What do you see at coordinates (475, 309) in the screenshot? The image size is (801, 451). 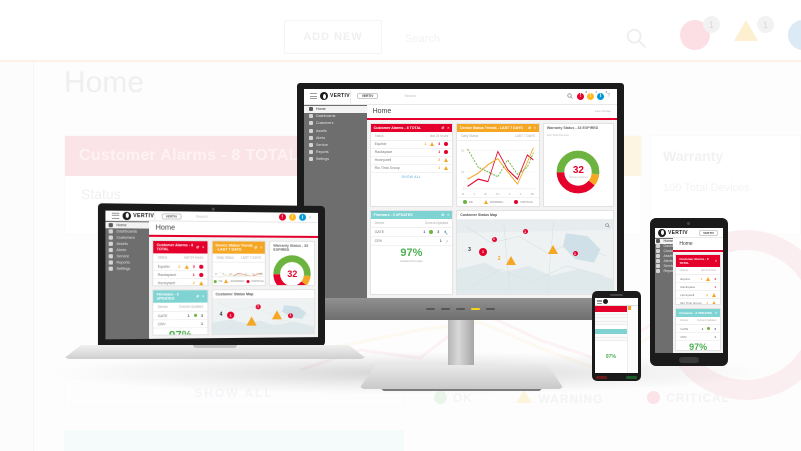 I see `monitor-power-button` at bounding box center [475, 309].